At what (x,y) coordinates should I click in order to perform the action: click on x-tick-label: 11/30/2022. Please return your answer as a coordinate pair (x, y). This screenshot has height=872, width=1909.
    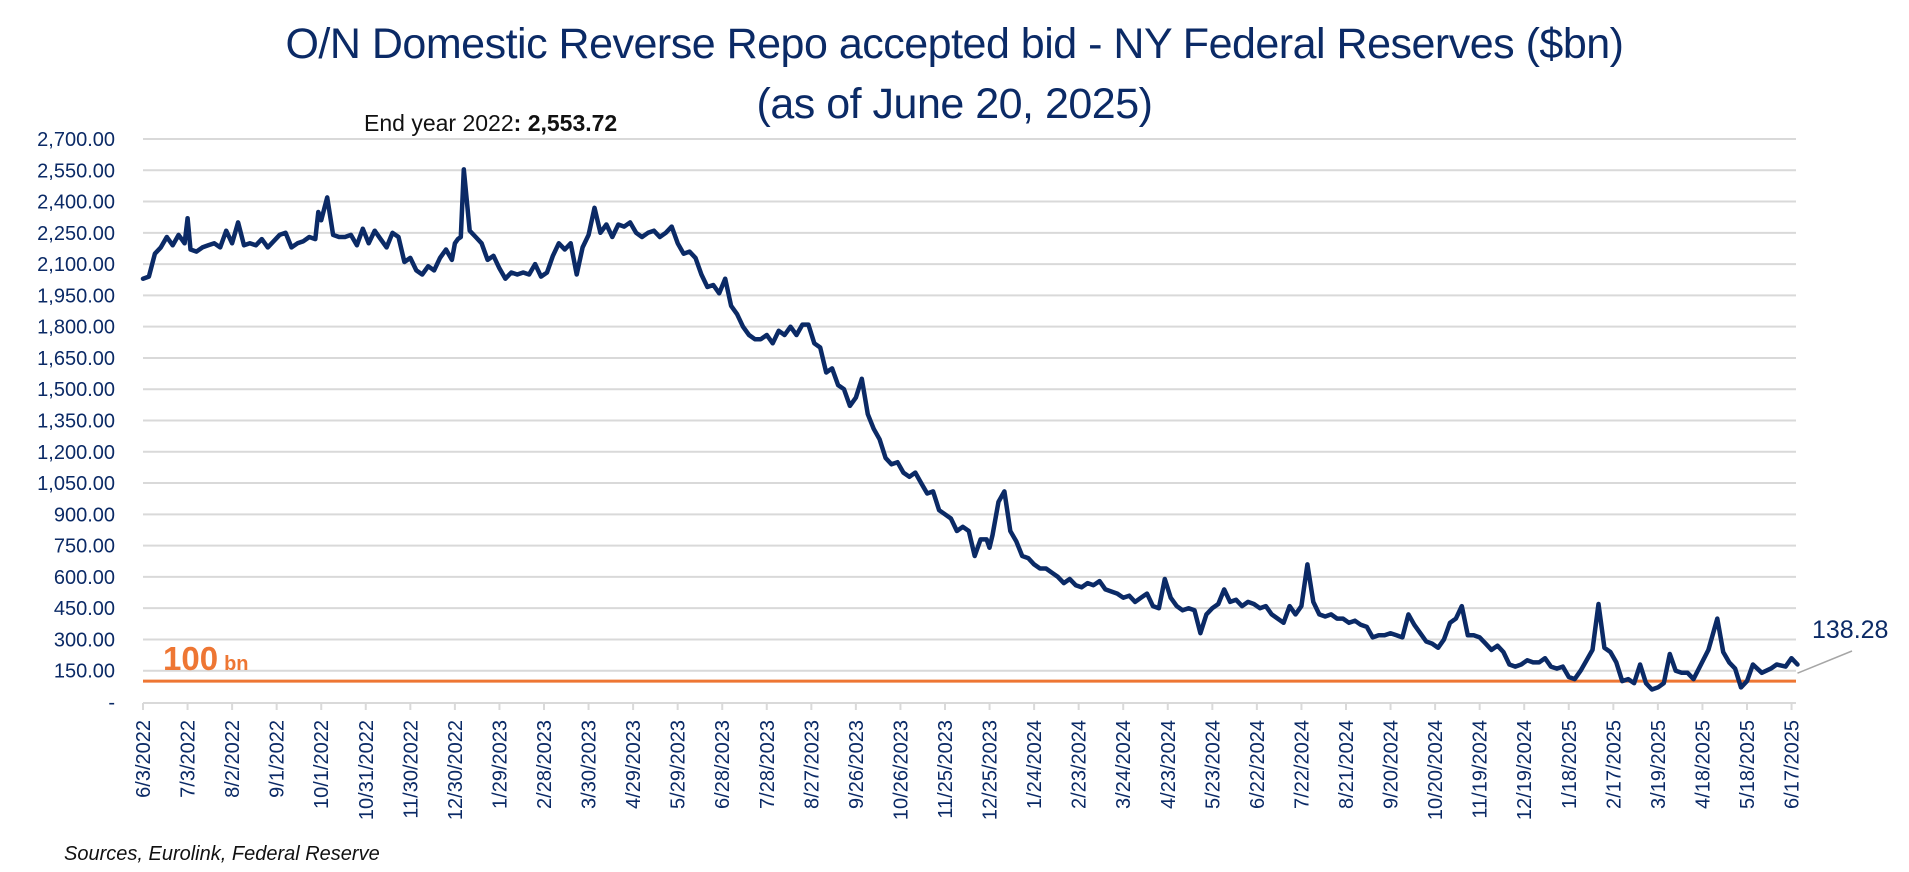
    Looking at the image, I should click on (411, 769).